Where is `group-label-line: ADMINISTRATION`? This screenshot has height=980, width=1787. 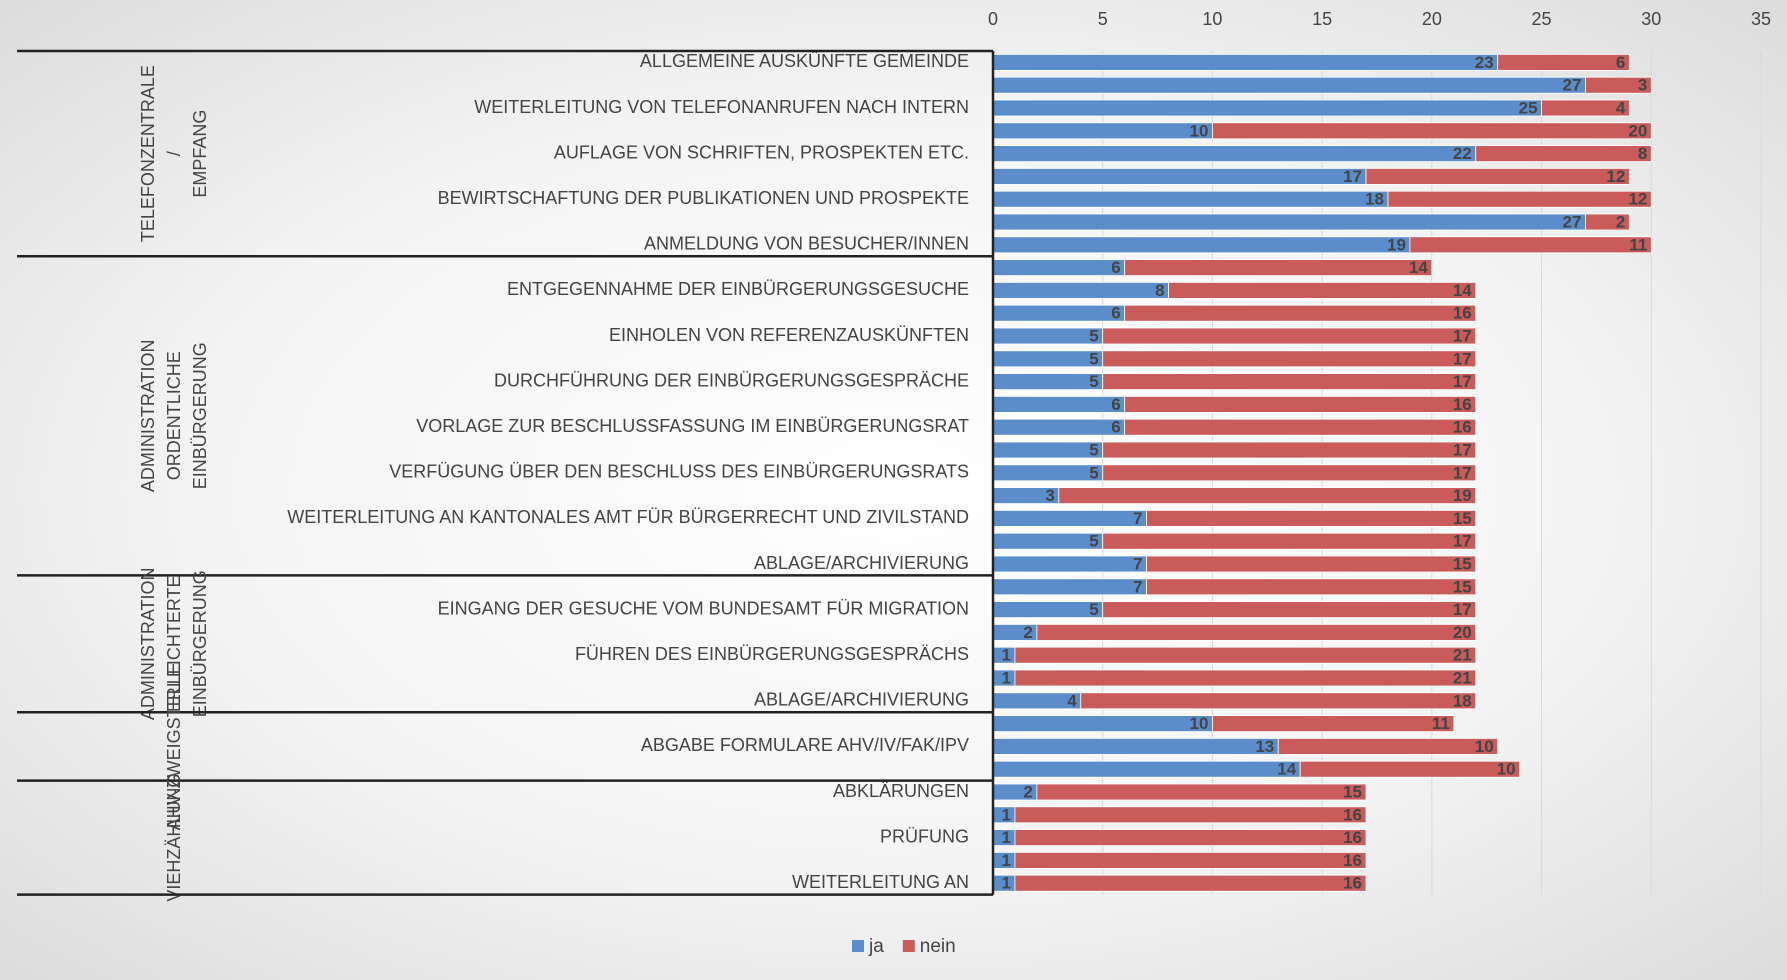
group-label-line: ADMINISTRATION is located at coordinates (148, 415).